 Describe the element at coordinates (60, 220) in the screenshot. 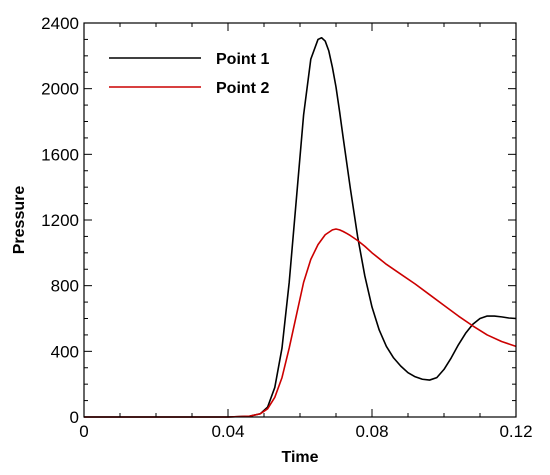

I see `y-tick-label: 1200` at that location.